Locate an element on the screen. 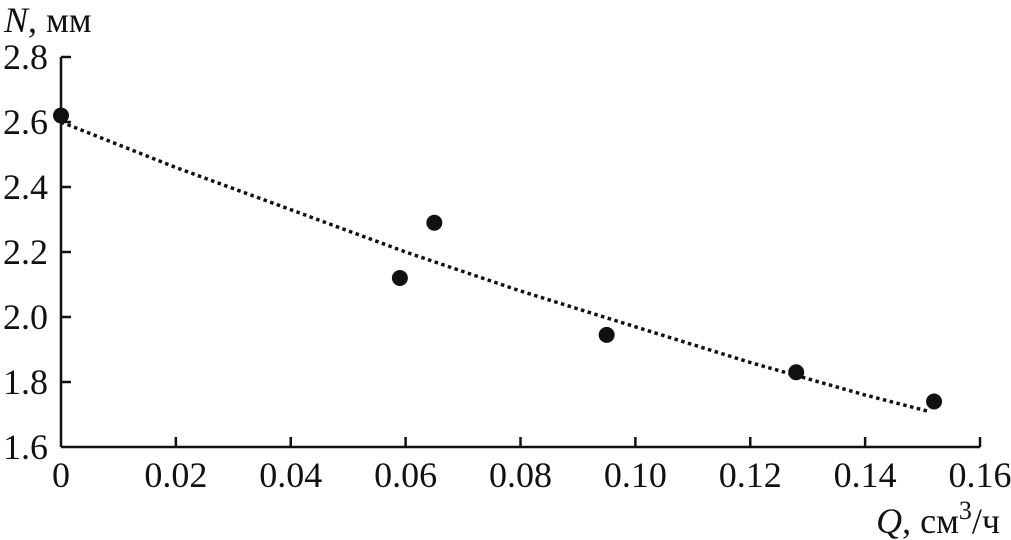 This screenshot has height=540, width=1011. x-tick-label: 0.12 is located at coordinates (750, 475).